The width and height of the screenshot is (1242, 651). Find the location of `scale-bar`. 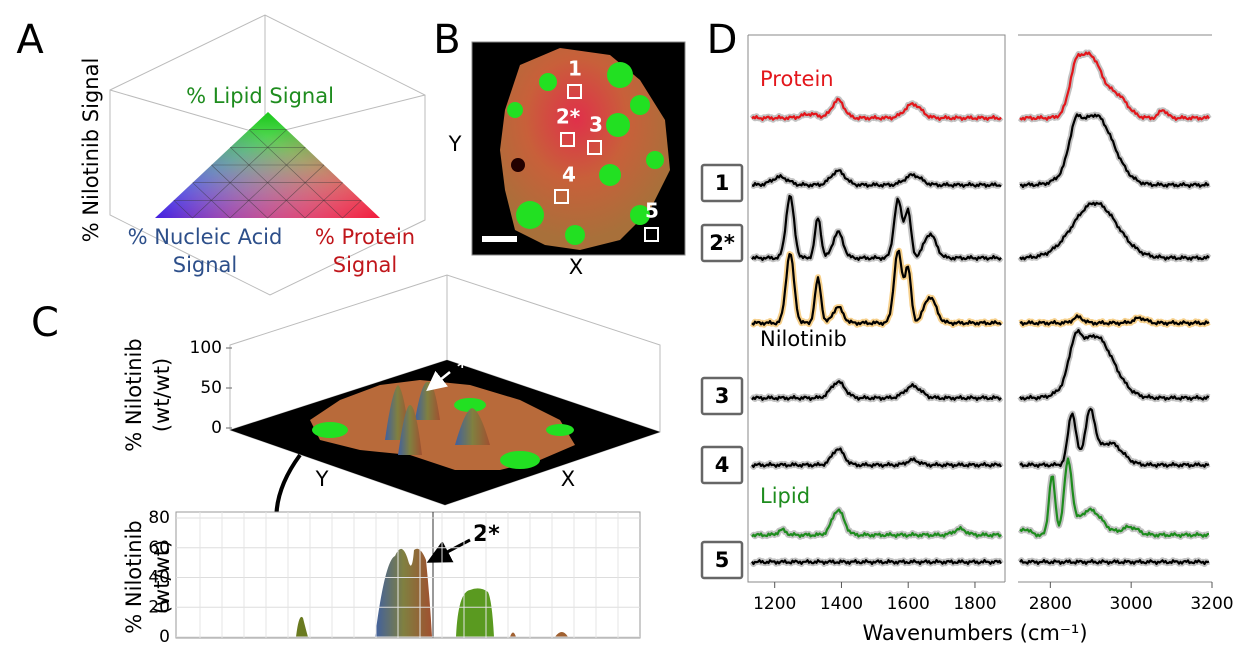

scale-bar is located at coordinates (499, 239).